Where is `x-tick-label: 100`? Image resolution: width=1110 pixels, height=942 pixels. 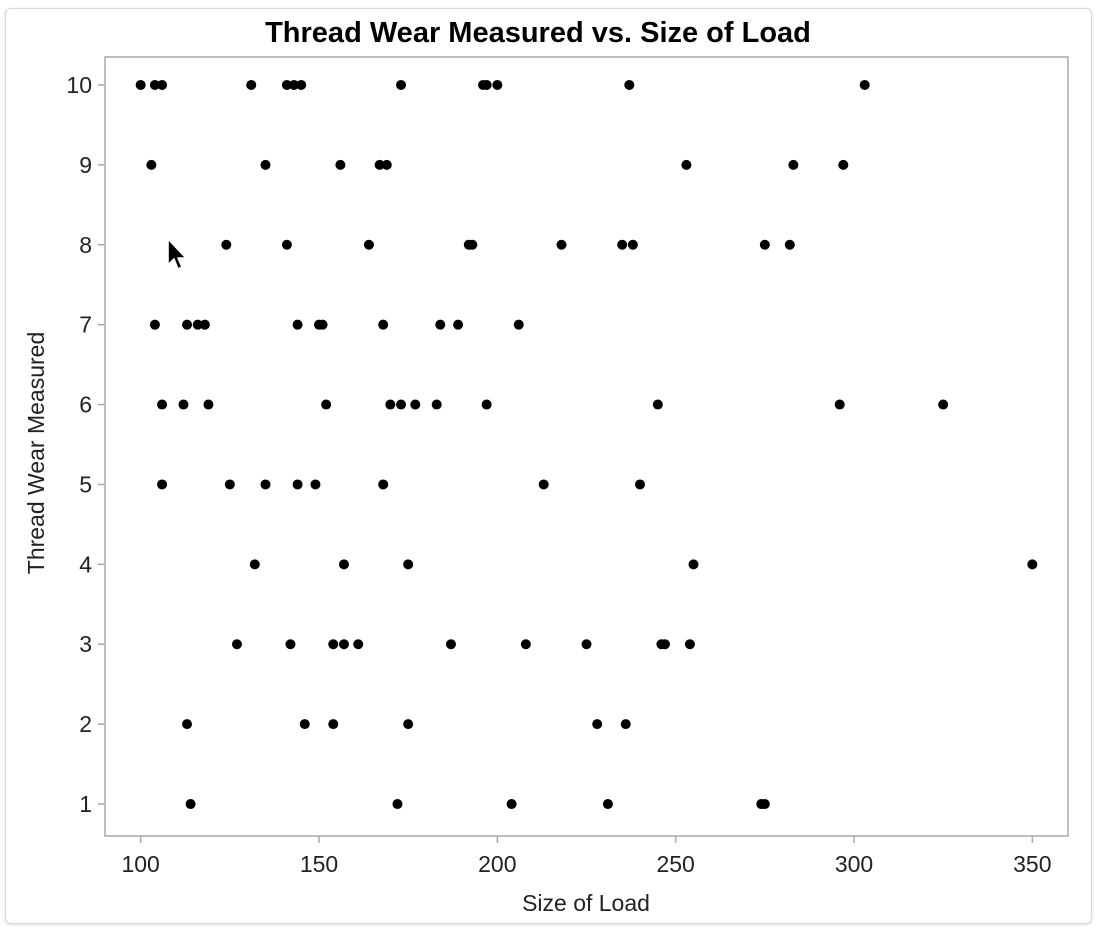 x-tick-label: 100 is located at coordinates (140, 864).